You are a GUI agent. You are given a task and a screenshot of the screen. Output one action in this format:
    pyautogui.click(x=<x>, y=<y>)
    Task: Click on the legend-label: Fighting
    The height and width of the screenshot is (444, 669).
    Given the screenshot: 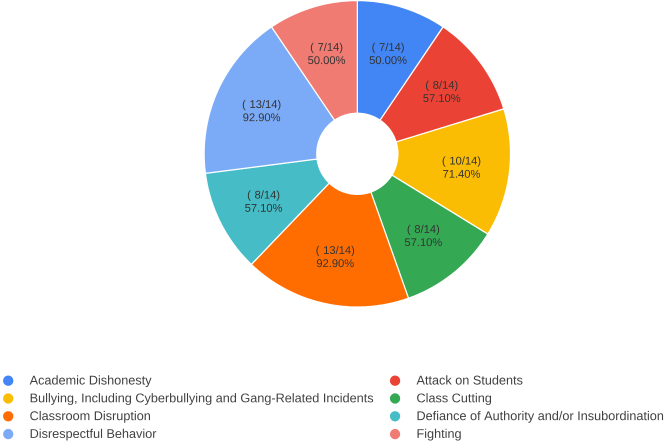 What is the action you would take?
    pyautogui.click(x=439, y=434)
    